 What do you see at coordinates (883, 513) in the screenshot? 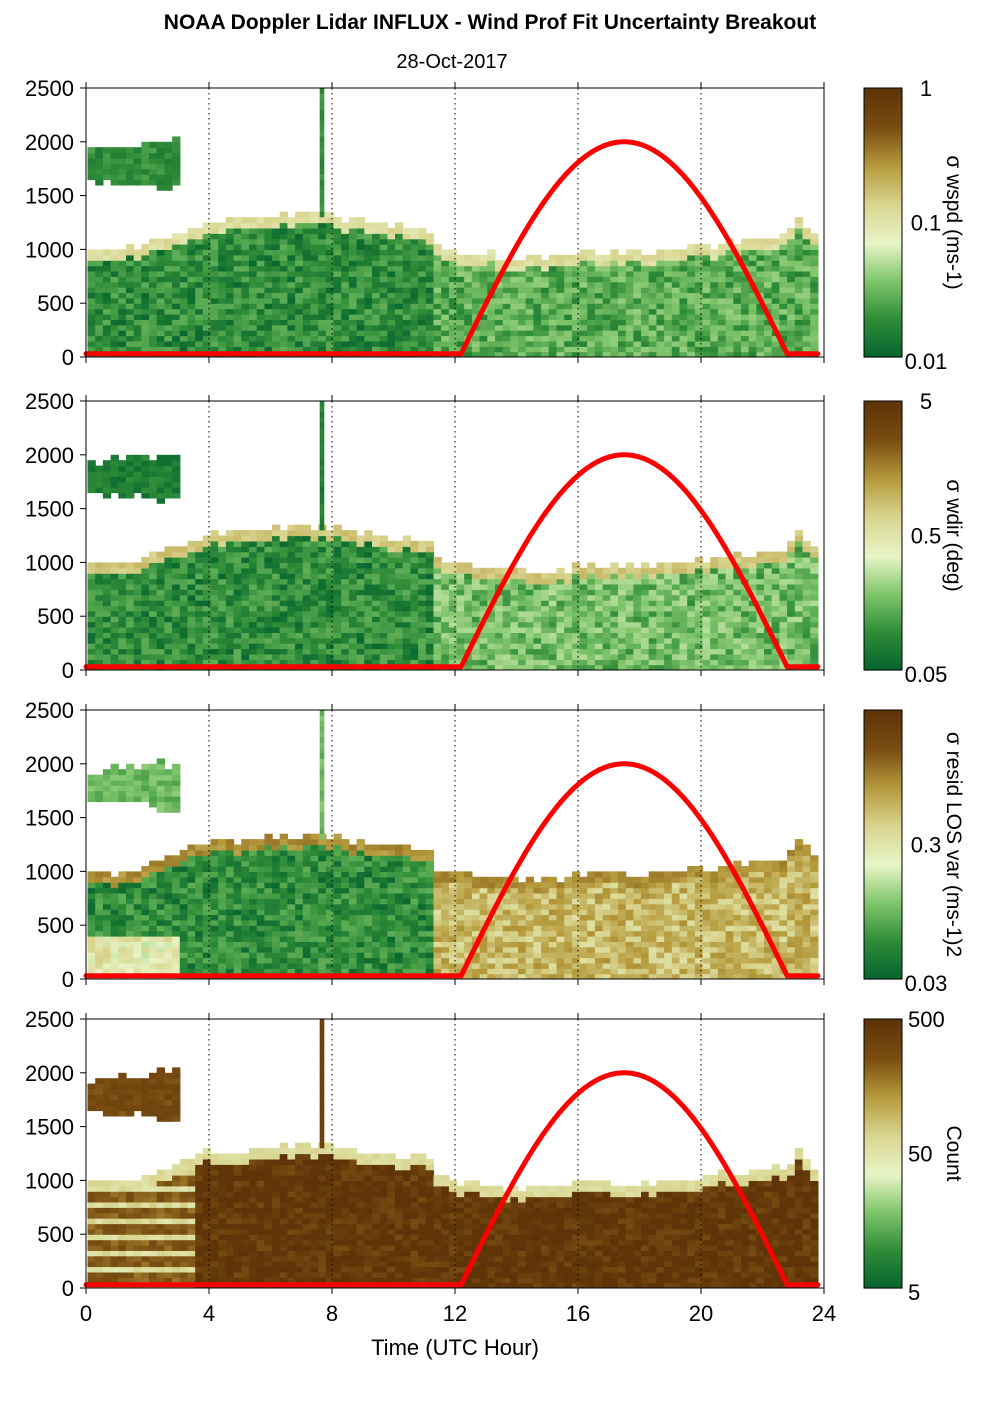
I see `colorbar-swatch` at bounding box center [883, 513].